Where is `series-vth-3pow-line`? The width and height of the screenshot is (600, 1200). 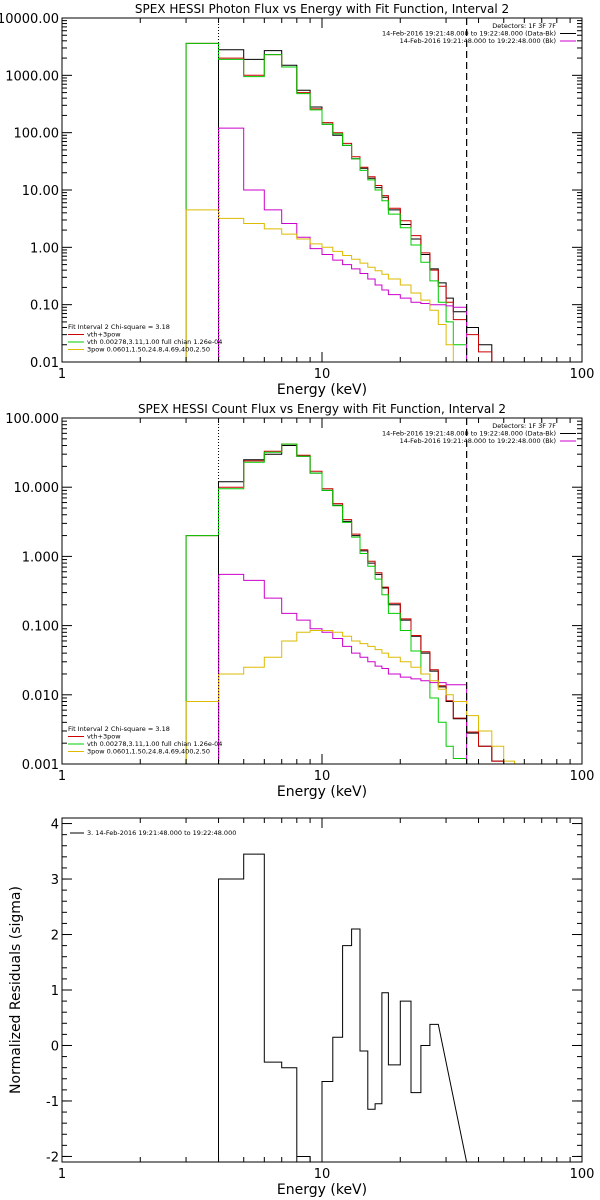 series-vth-3pow-line is located at coordinates (345, 603).